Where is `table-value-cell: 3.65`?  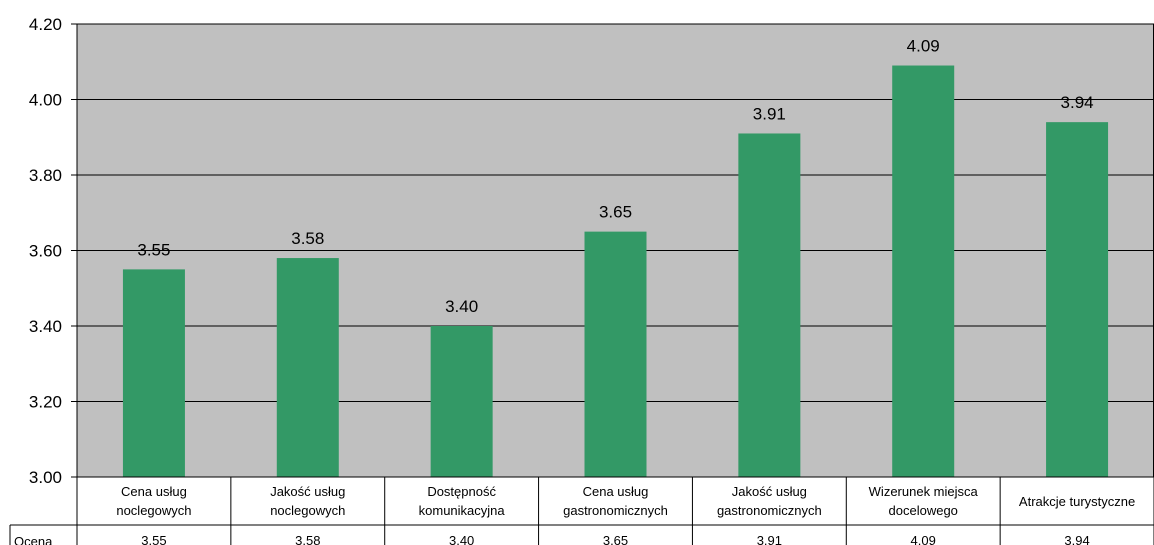 table-value-cell: 3.65 is located at coordinates (615, 539).